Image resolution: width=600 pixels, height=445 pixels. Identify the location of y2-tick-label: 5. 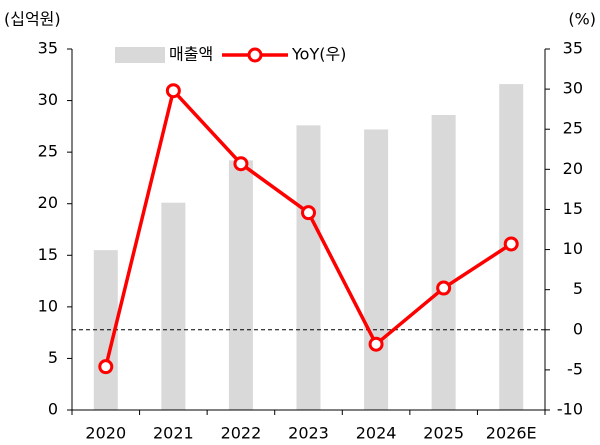
(578, 288).